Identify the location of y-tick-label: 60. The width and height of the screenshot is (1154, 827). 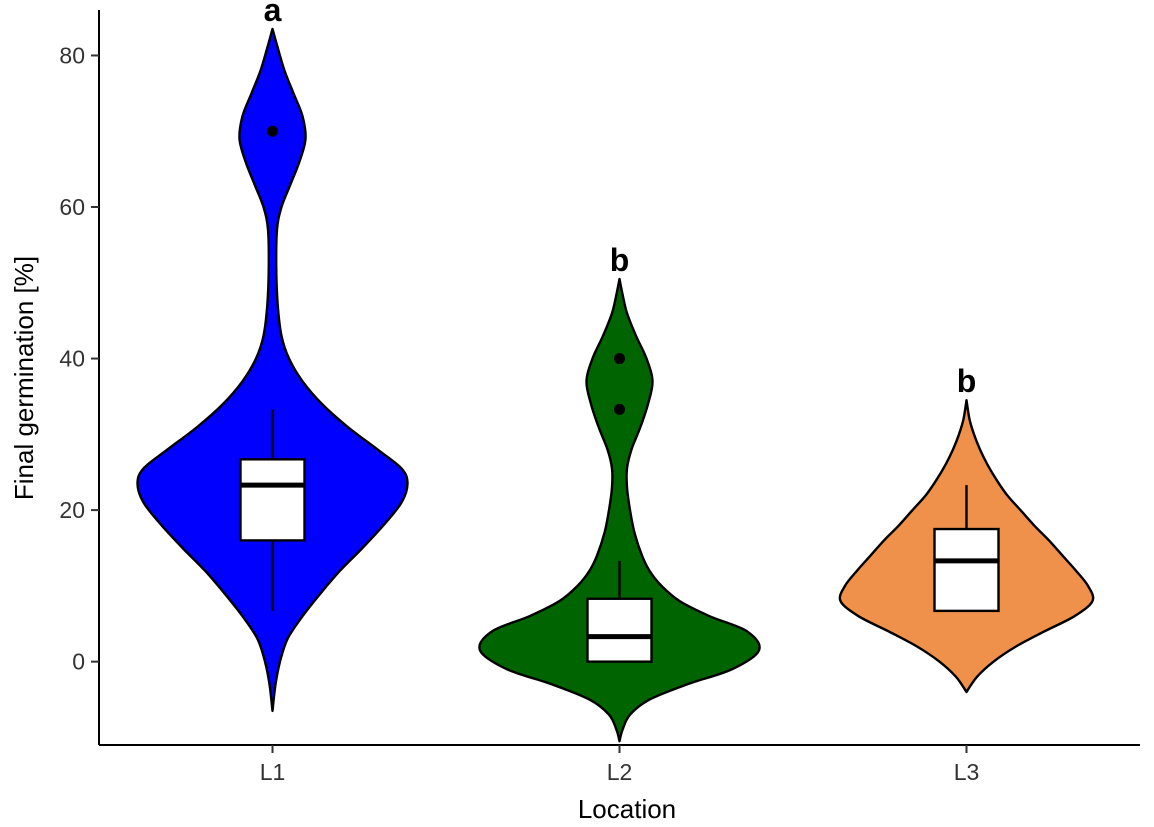
(72, 207).